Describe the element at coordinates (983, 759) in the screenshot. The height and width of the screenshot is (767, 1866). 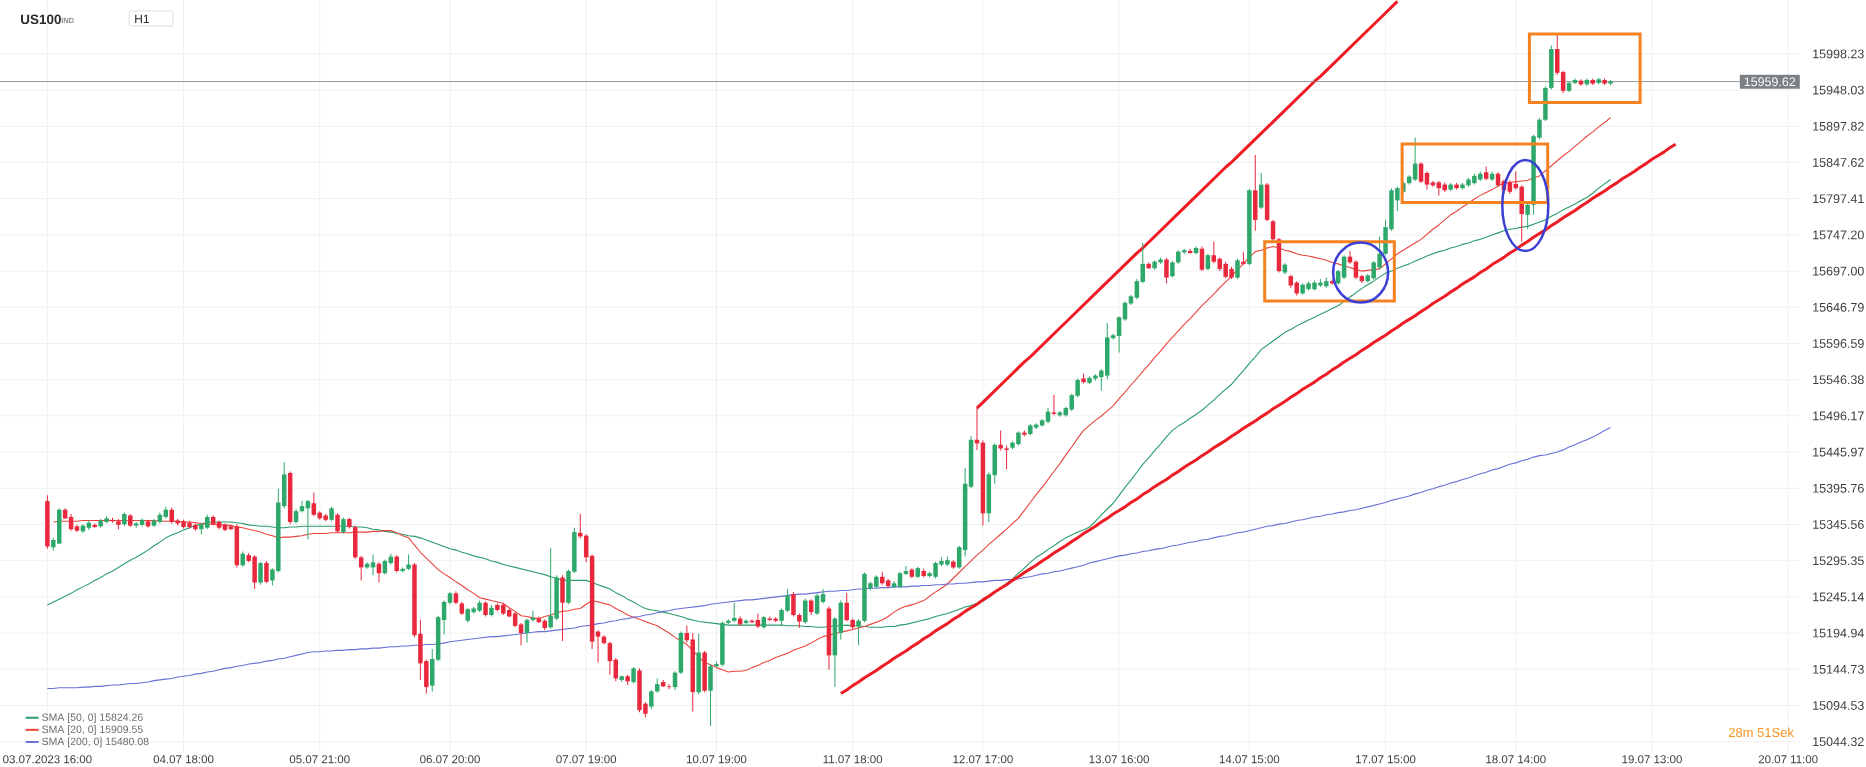
I see `x-tick-label: 12.07 17:00` at that location.